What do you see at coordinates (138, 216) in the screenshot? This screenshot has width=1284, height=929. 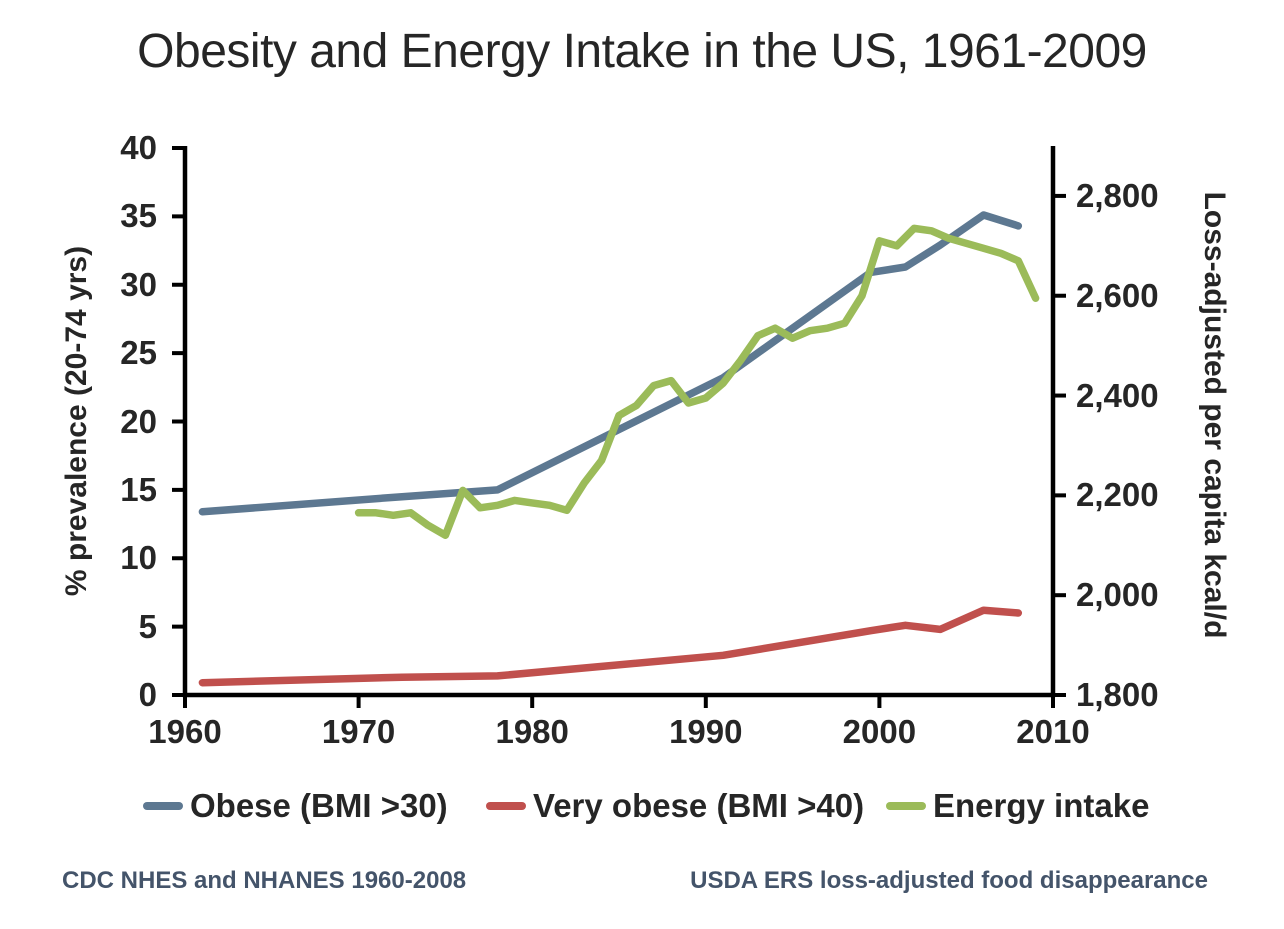 I see `left-axis-tick-label: 35` at bounding box center [138, 216].